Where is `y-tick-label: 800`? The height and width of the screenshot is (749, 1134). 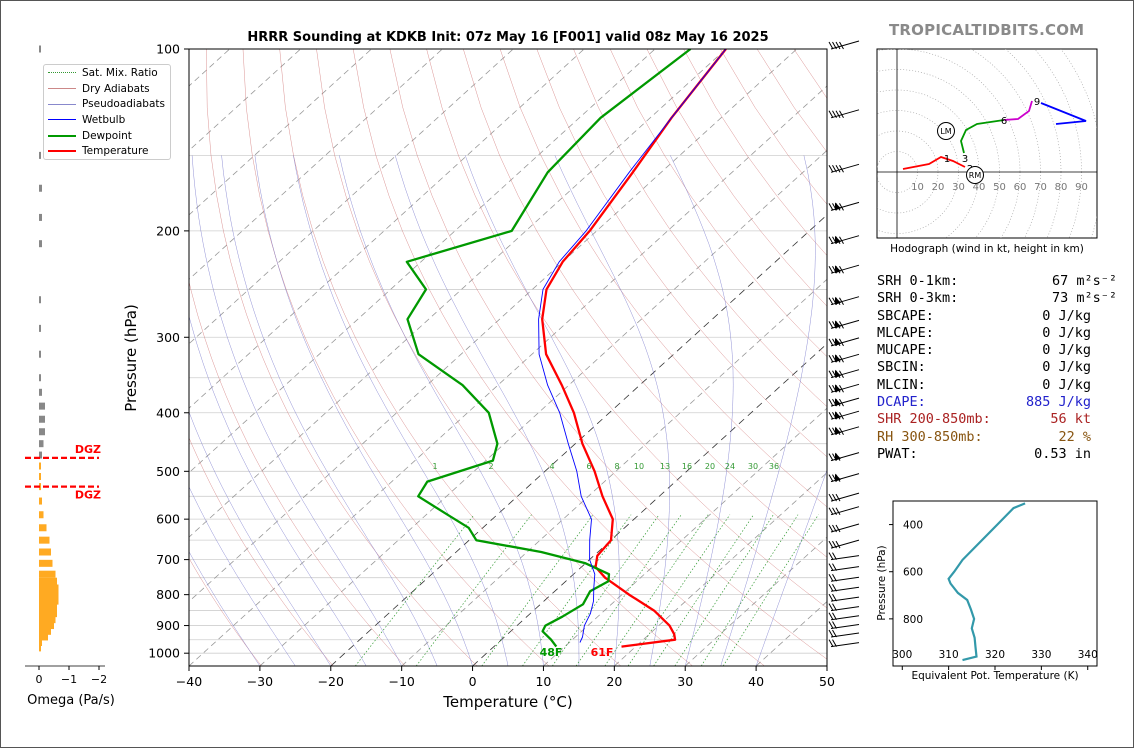
y-tick-label: 800 is located at coordinates (168, 594).